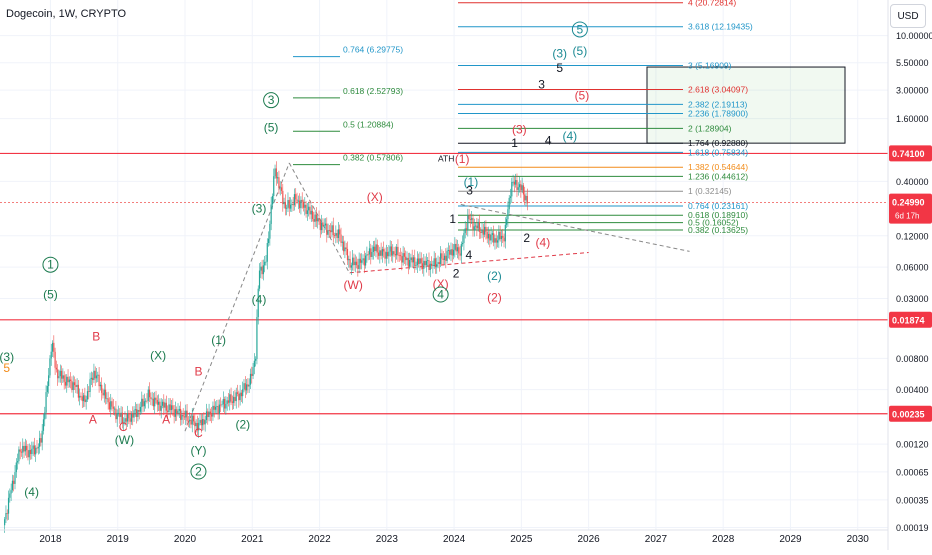  I want to click on fib-level-label: 1 (0.32145), so click(710, 191).